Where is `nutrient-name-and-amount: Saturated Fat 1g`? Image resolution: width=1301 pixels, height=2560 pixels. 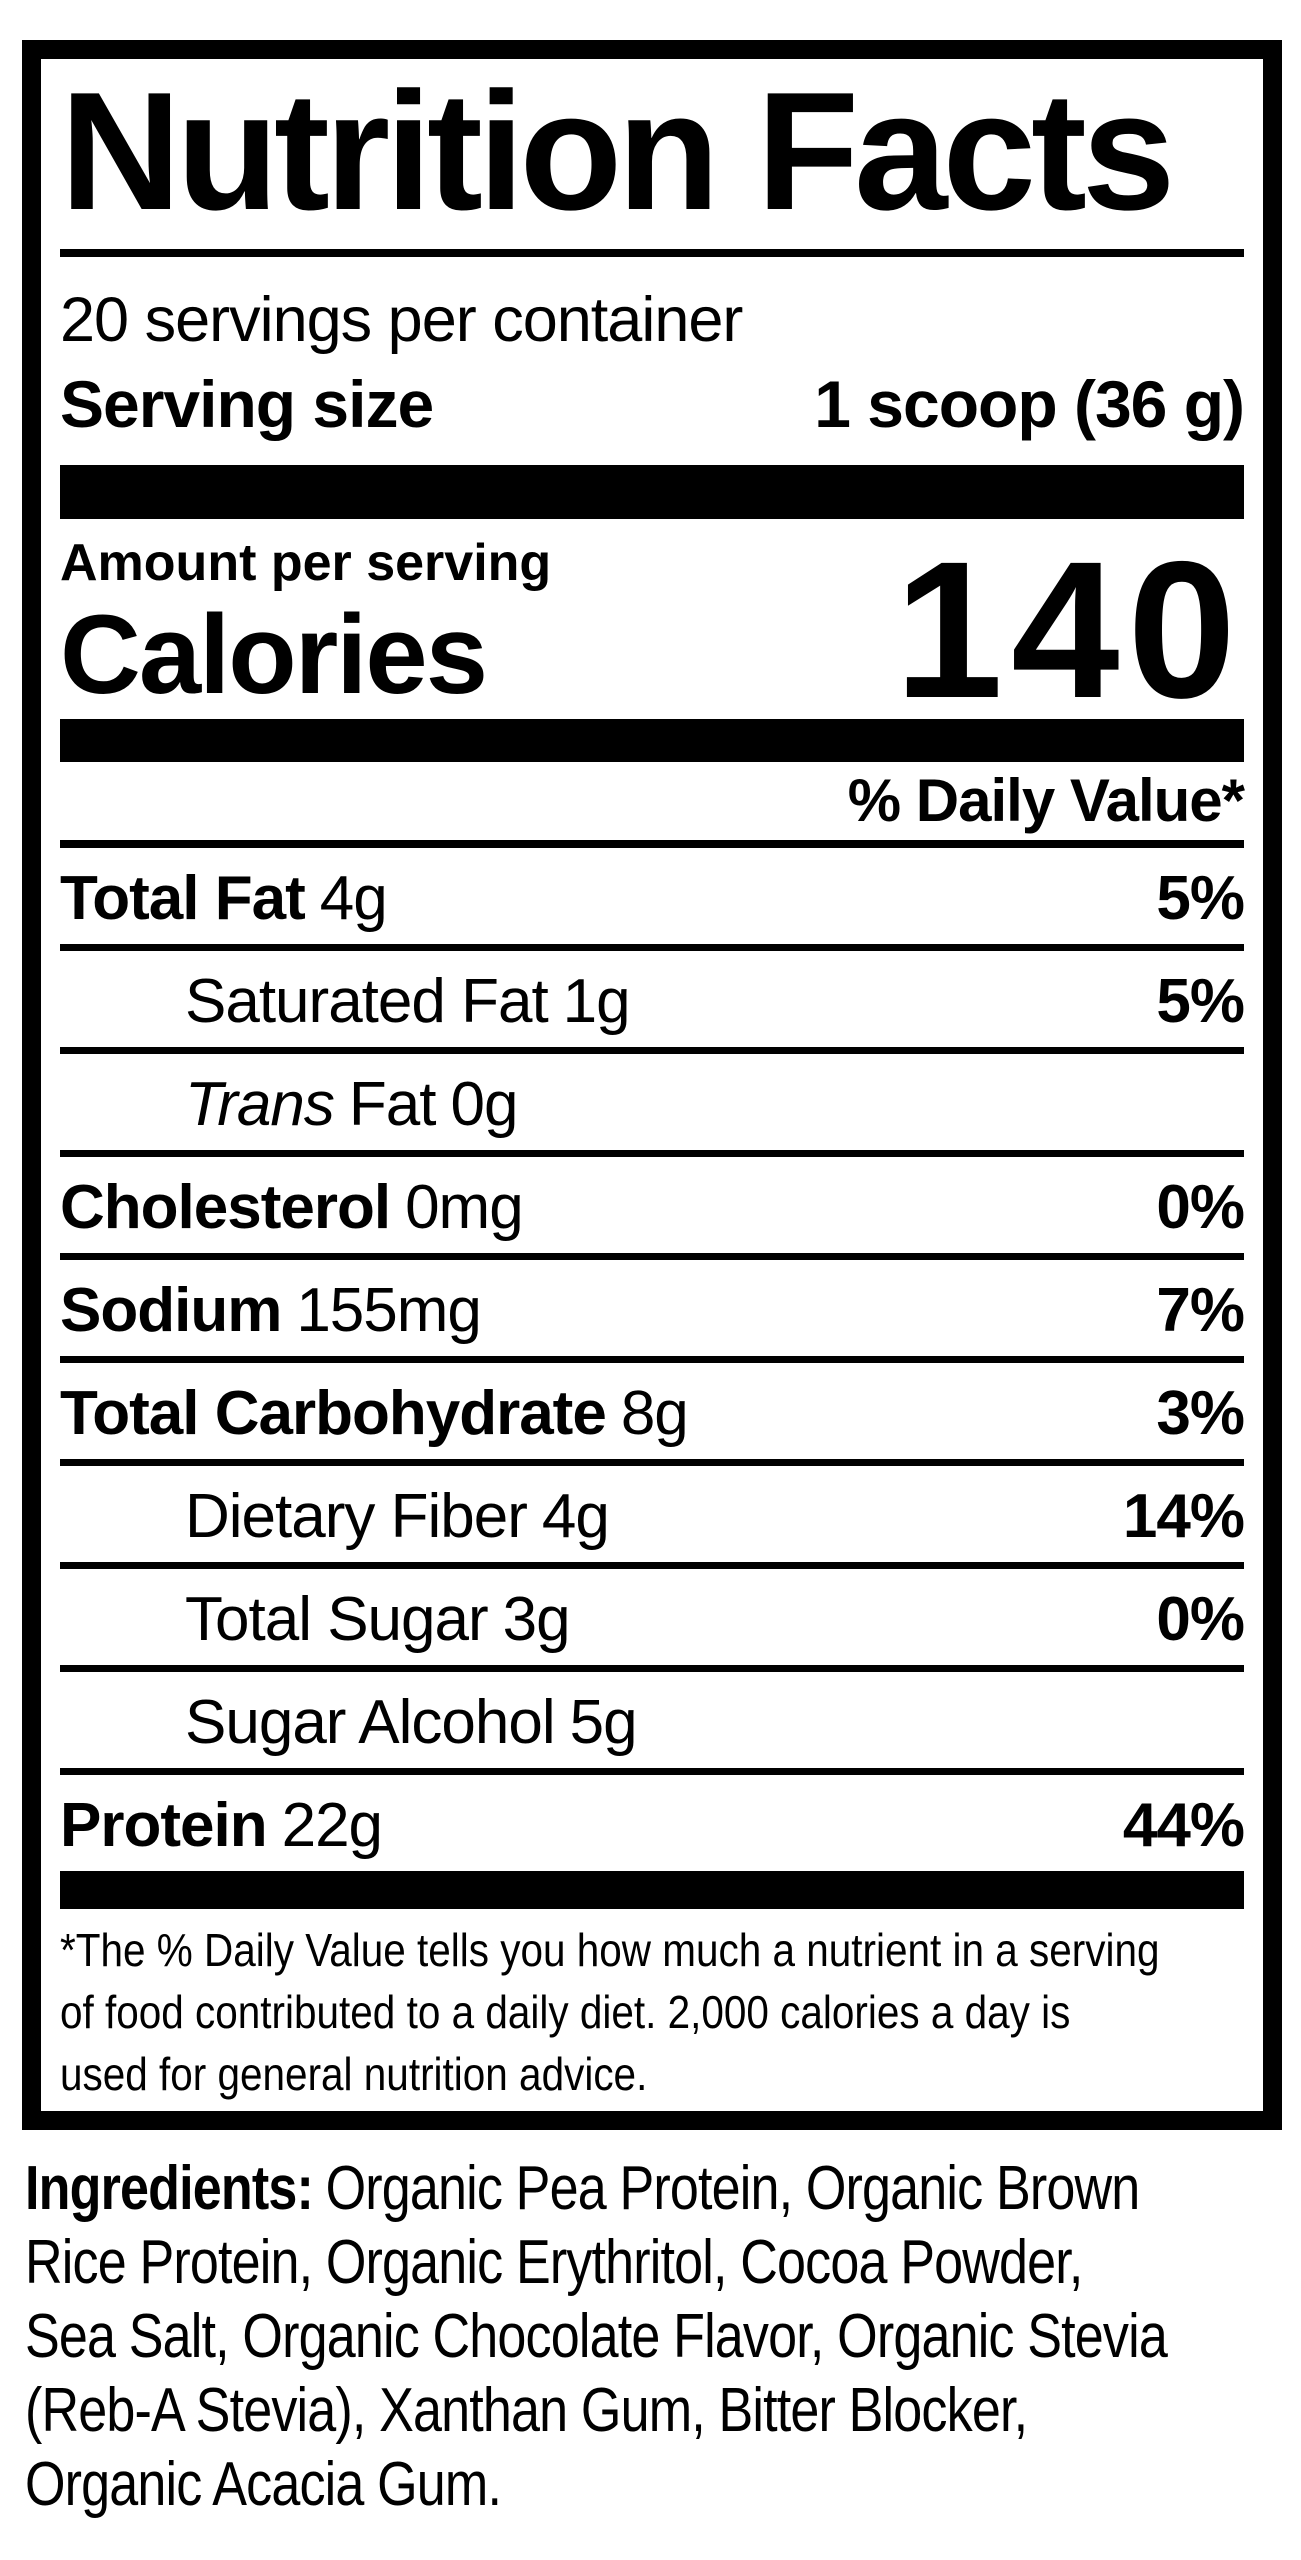 nutrient-name-and-amount: Saturated Fat 1g is located at coordinates (408, 1001).